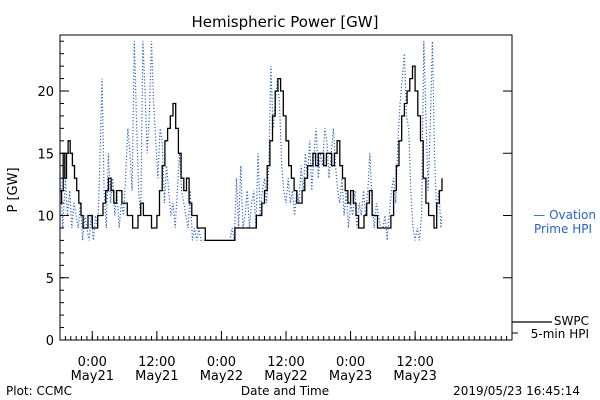 The image size is (600, 400). Describe the element at coordinates (563, 229) in the screenshot. I see `legend-ovation-line2: Prime HPI` at that location.